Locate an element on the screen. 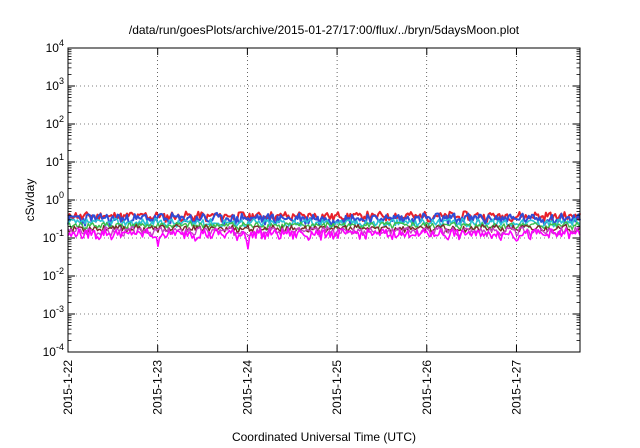 The height and width of the screenshot is (448, 640). y-tick-label: 10⁴ is located at coordinates (55, 46).